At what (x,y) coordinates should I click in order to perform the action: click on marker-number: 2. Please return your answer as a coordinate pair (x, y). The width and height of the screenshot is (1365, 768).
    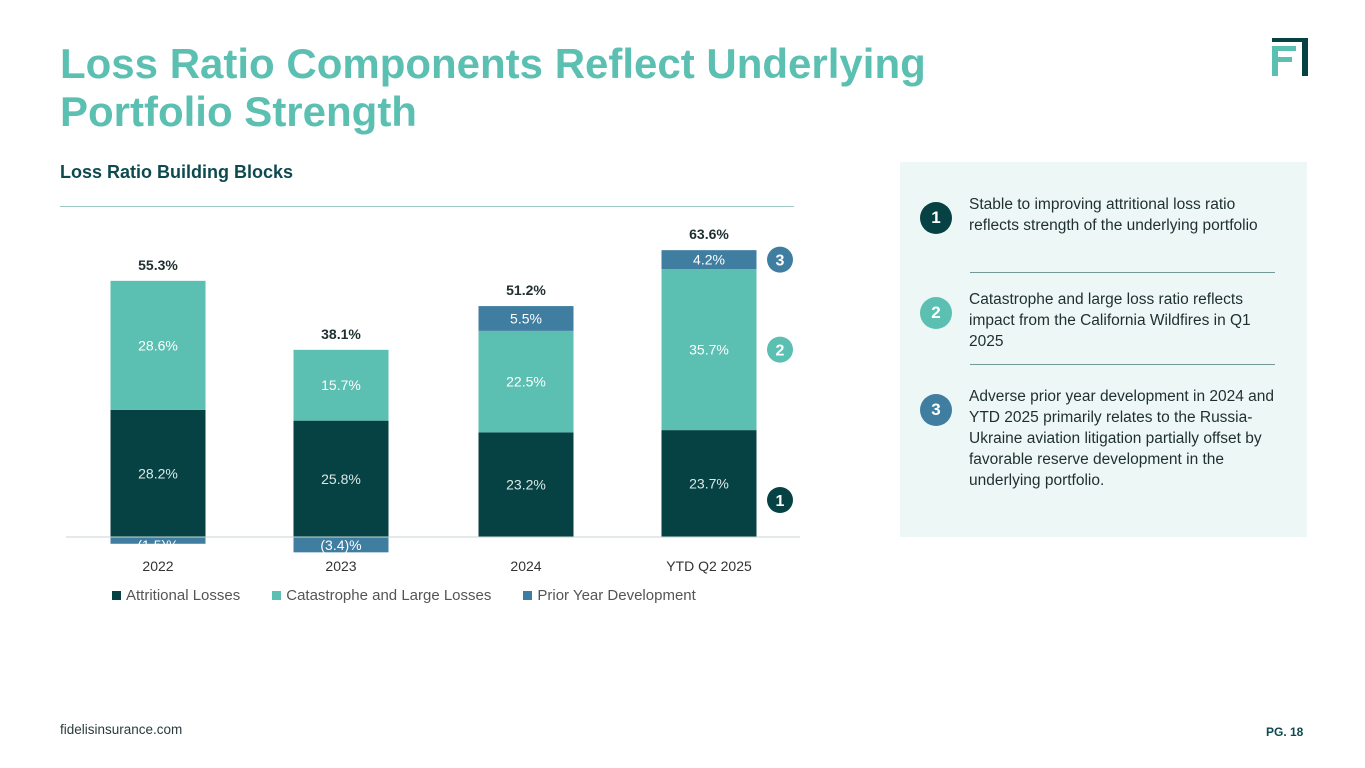
    Looking at the image, I should click on (780, 351).